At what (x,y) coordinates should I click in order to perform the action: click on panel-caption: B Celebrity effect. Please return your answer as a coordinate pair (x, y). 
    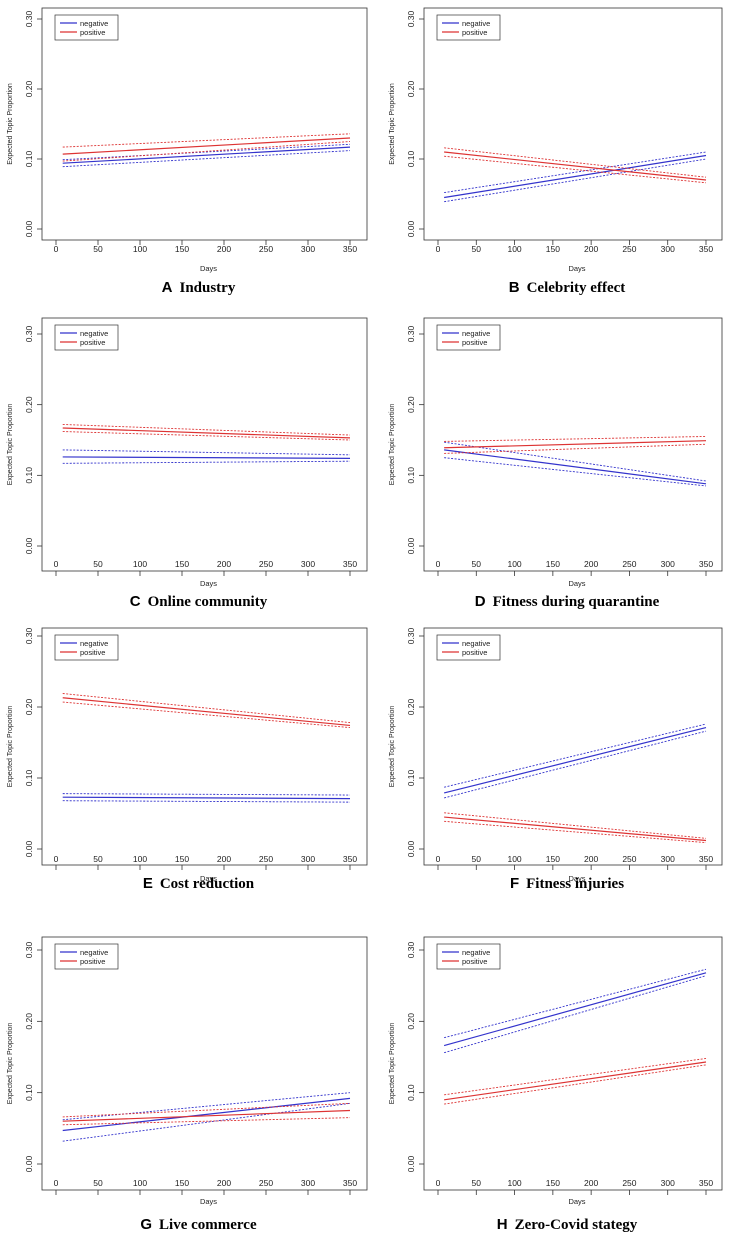
    Looking at the image, I should click on (567, 287).